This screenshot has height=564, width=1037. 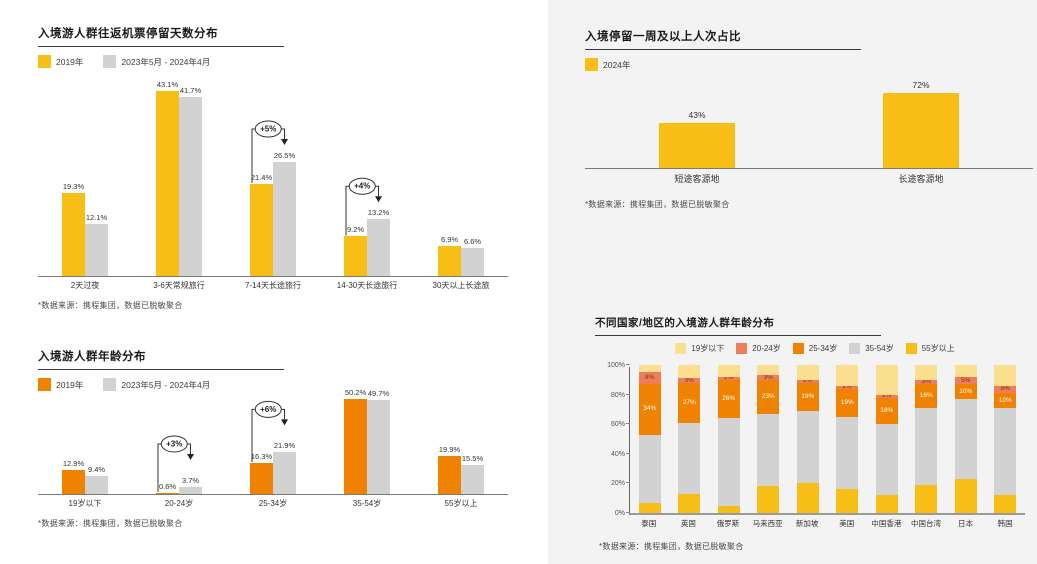 What do you see at coordinates (461, 503) in the screenshot?
I see `category-label: 55岁以上` at bounding box center [461, 503].